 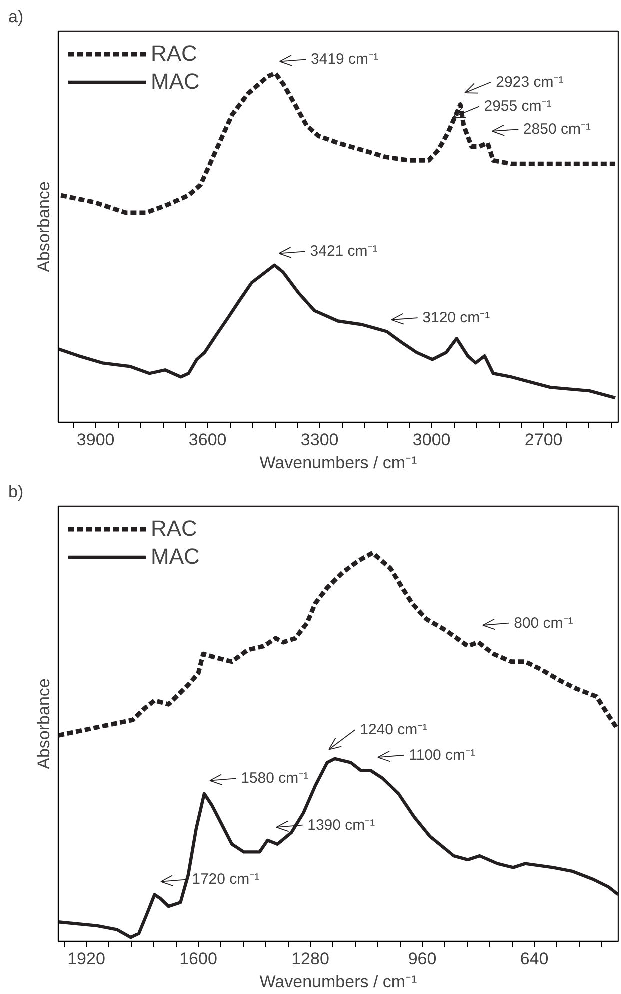 I want to click on annotation: 3419 cm⁻¹, so click(x=345, y=59).